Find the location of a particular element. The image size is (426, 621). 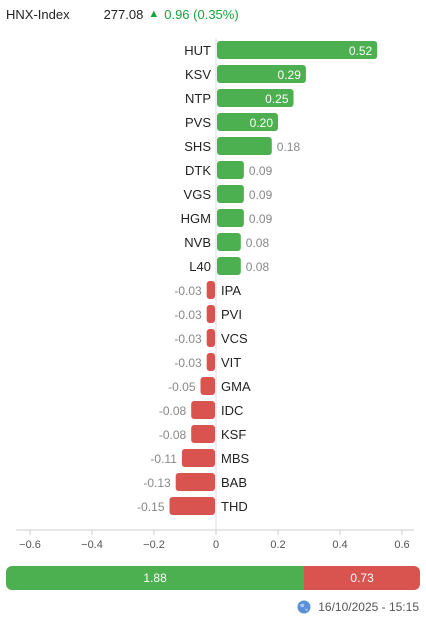

value-label-ksv: 0.29 is located at coordinates (290, 75).